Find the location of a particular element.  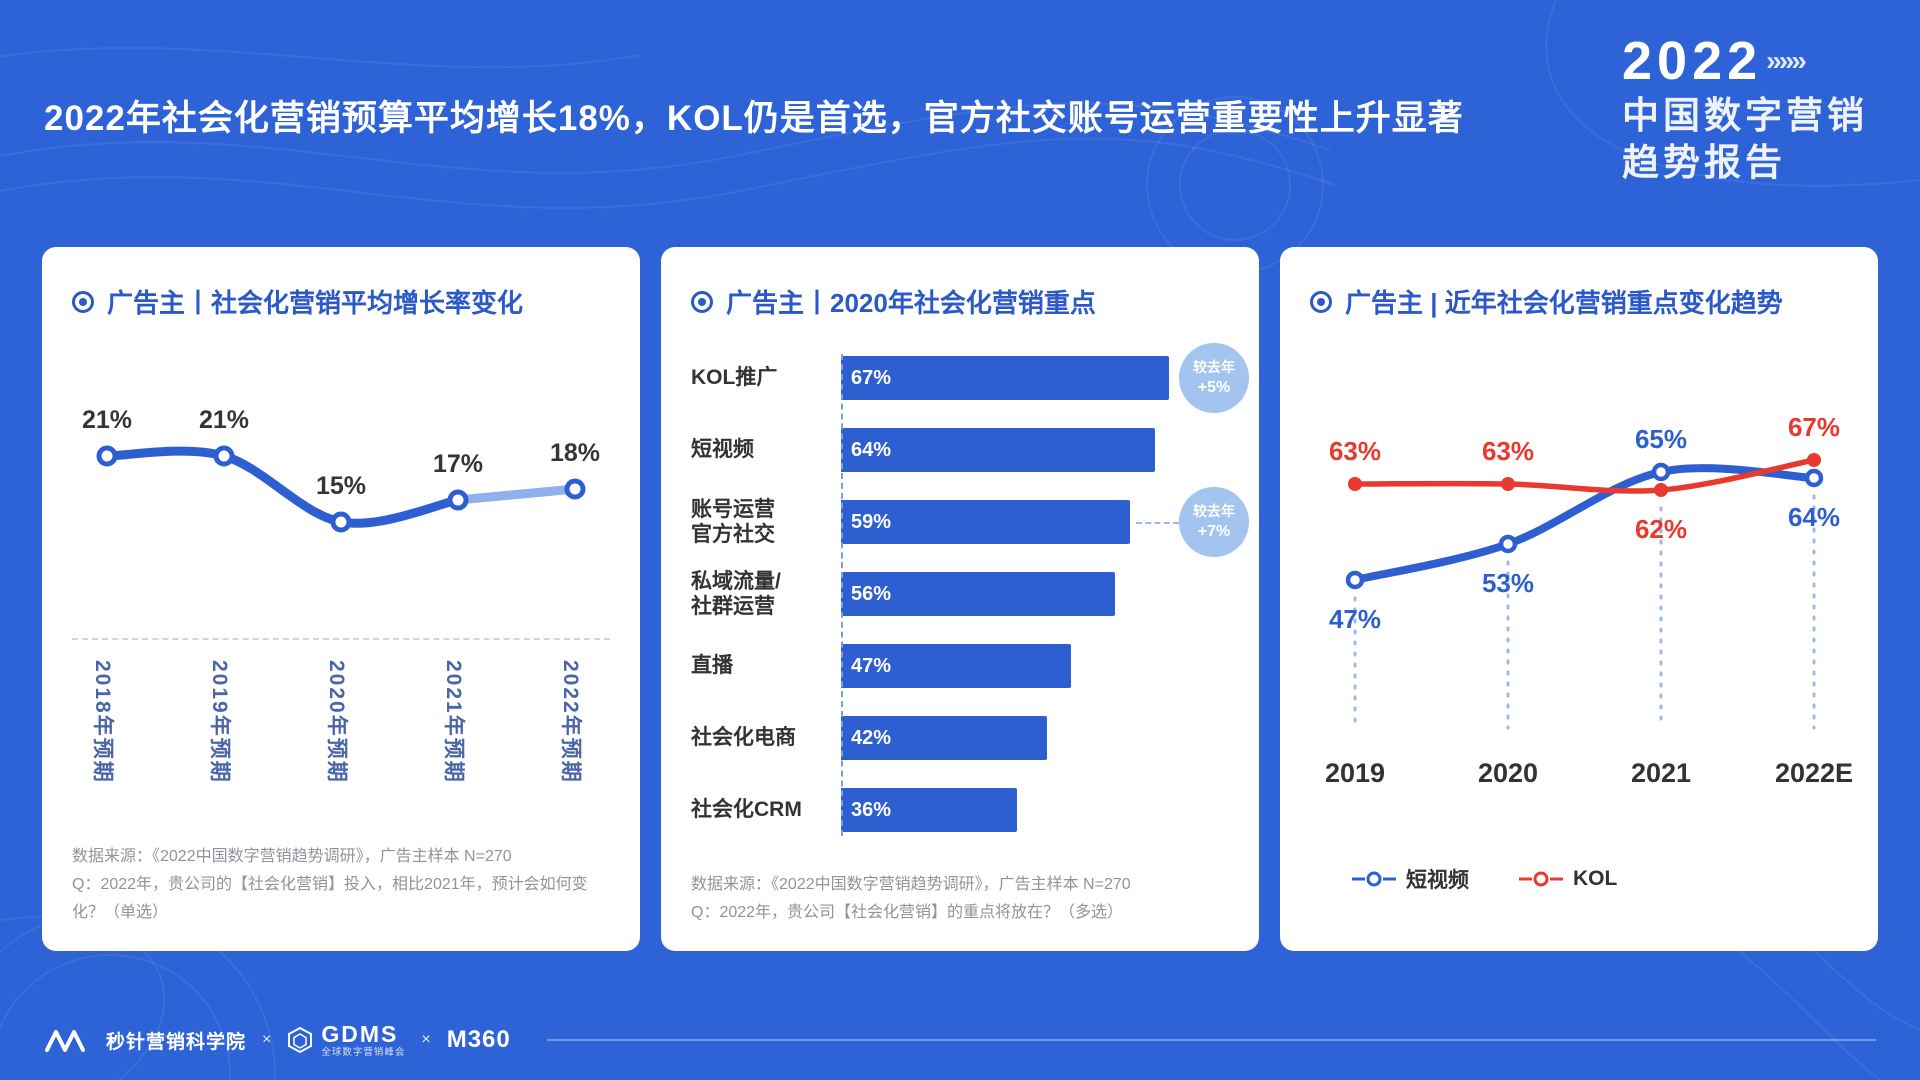

yoy-badge: 较去年 +7% is located at coordinates (1214, 522).